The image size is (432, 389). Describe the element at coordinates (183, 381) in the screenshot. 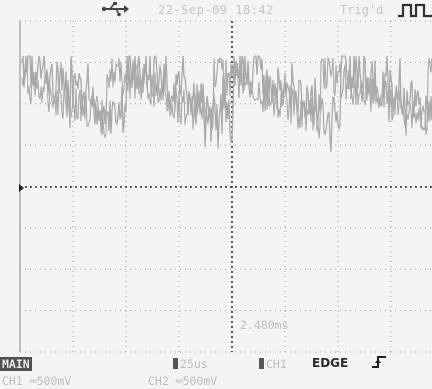

I see `ch2-scale: CH2 ═500mV` at that location.